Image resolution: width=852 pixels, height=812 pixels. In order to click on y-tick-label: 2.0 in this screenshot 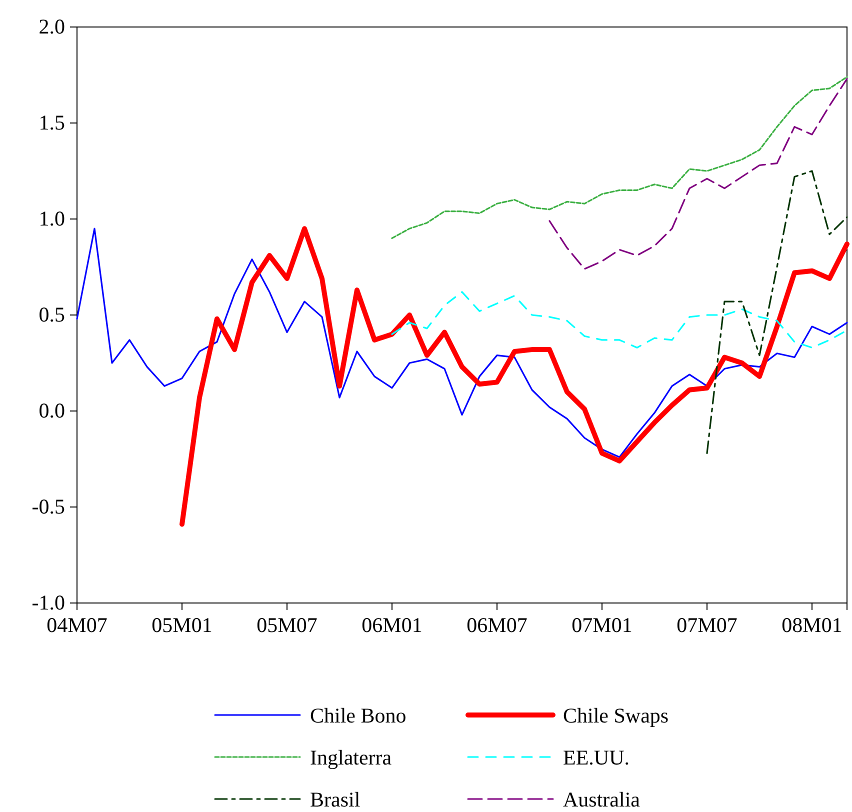, I will do `click(51, 26)`.